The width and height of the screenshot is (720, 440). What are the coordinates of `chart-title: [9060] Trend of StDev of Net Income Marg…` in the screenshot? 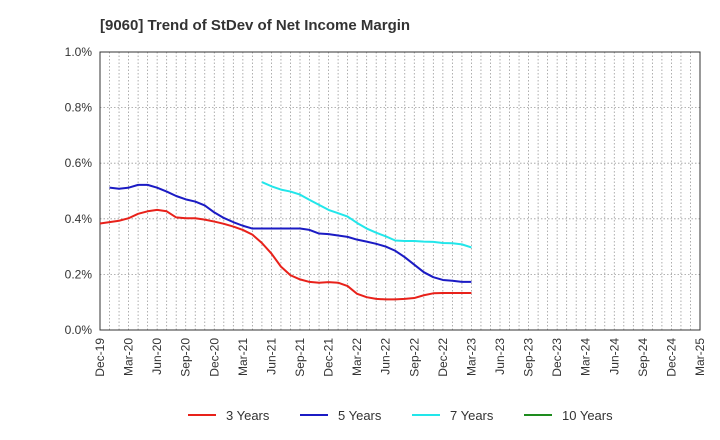 It's located at (255, 25).